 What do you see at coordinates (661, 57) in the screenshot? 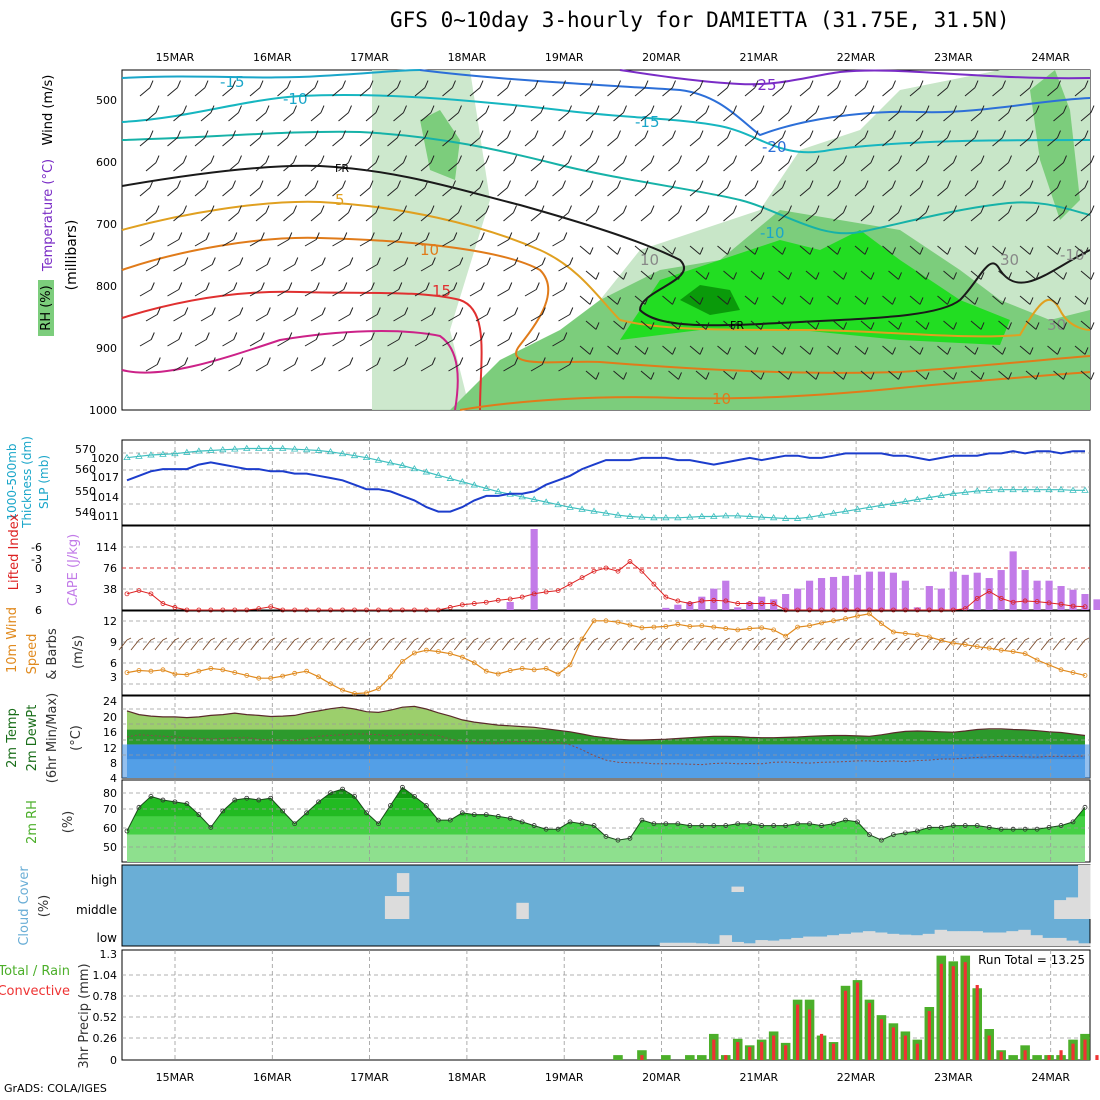
I see `date-label-top: 20MAR` at bounding box center [661, 57].